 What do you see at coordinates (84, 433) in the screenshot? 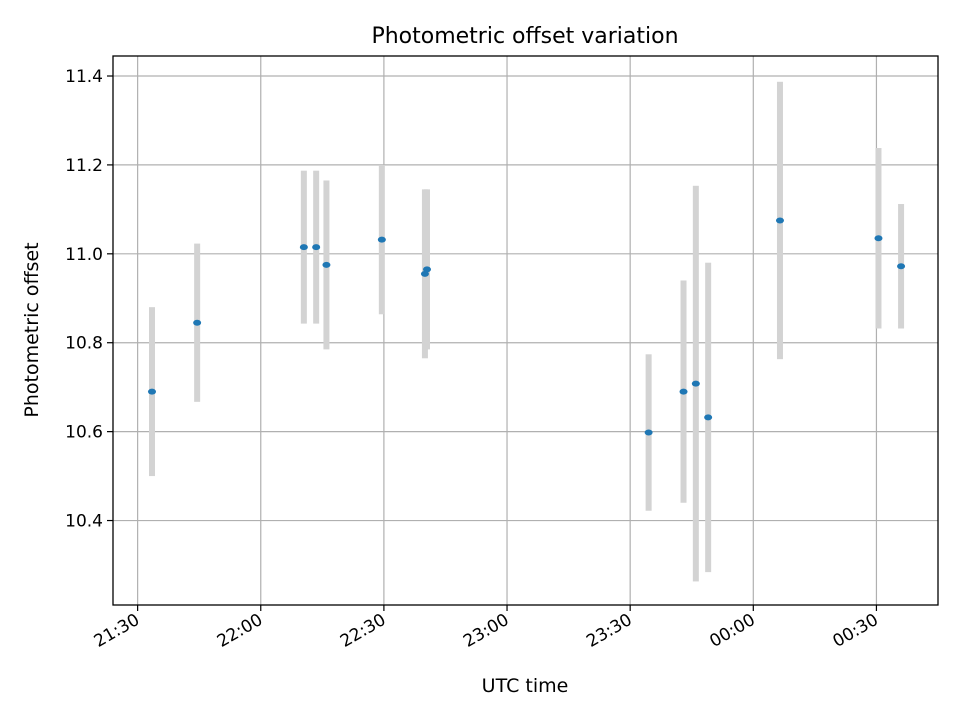
I see `y-tick-label: 10.6` at bounding box center [84, 433].